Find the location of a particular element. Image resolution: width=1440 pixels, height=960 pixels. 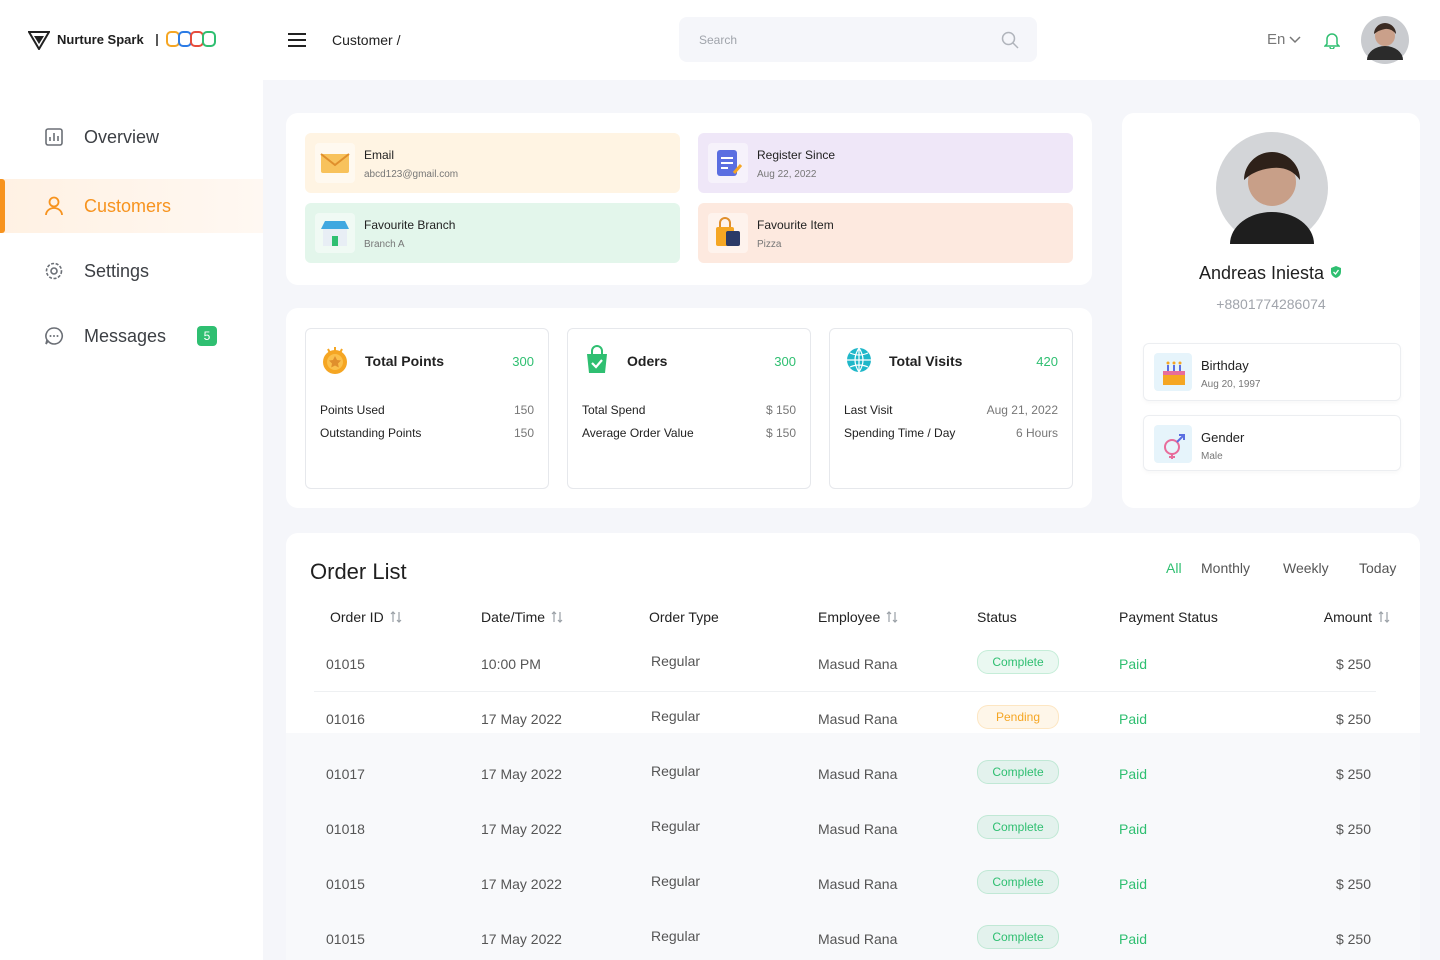

column-label: Status is located at coordinates (997, 617).